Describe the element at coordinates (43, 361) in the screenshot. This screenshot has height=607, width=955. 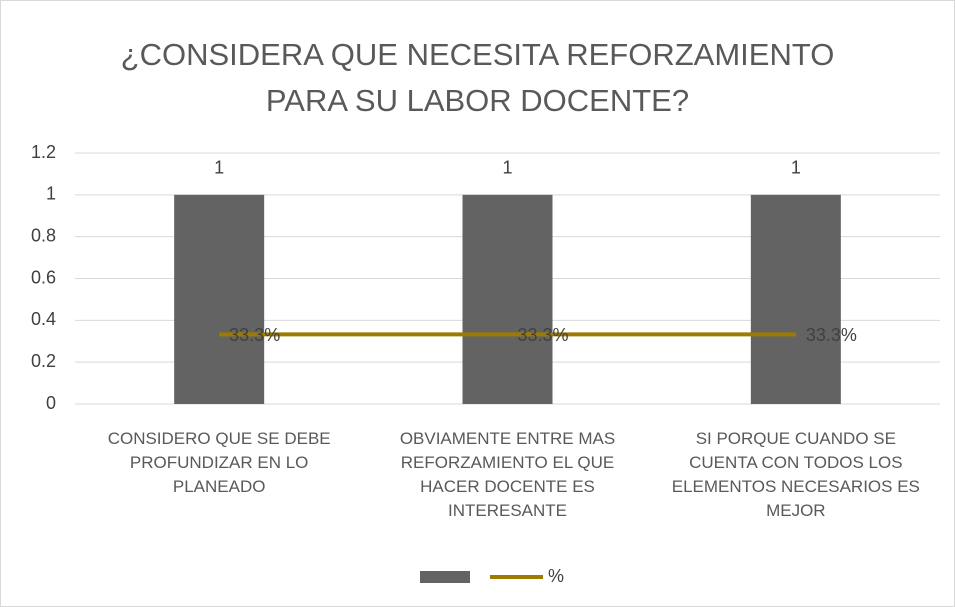
I see `y-tick-label: 0.2` at that location.